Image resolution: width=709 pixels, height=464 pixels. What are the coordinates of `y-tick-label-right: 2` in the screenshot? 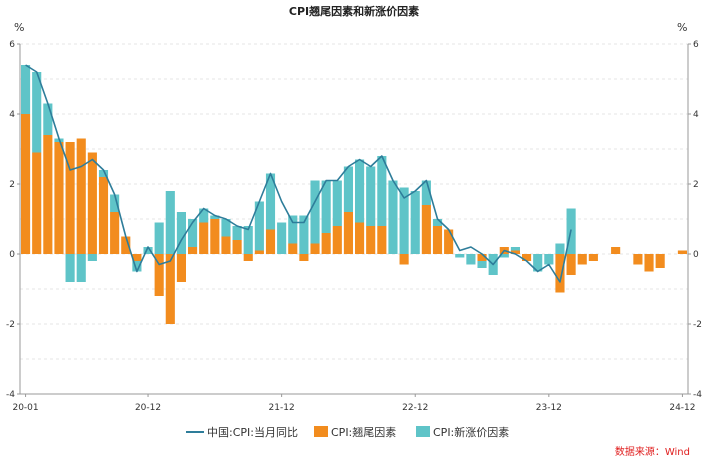 It's located at (696, 185).